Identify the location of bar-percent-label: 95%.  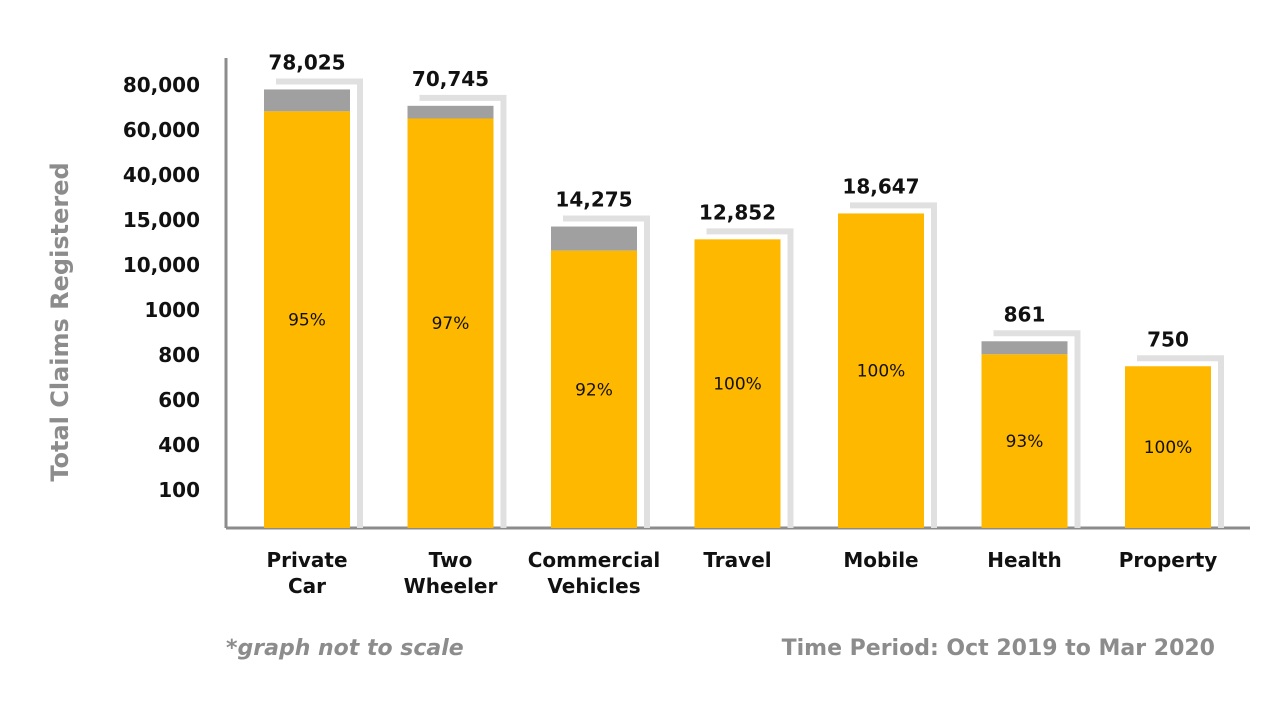
(307, 321).